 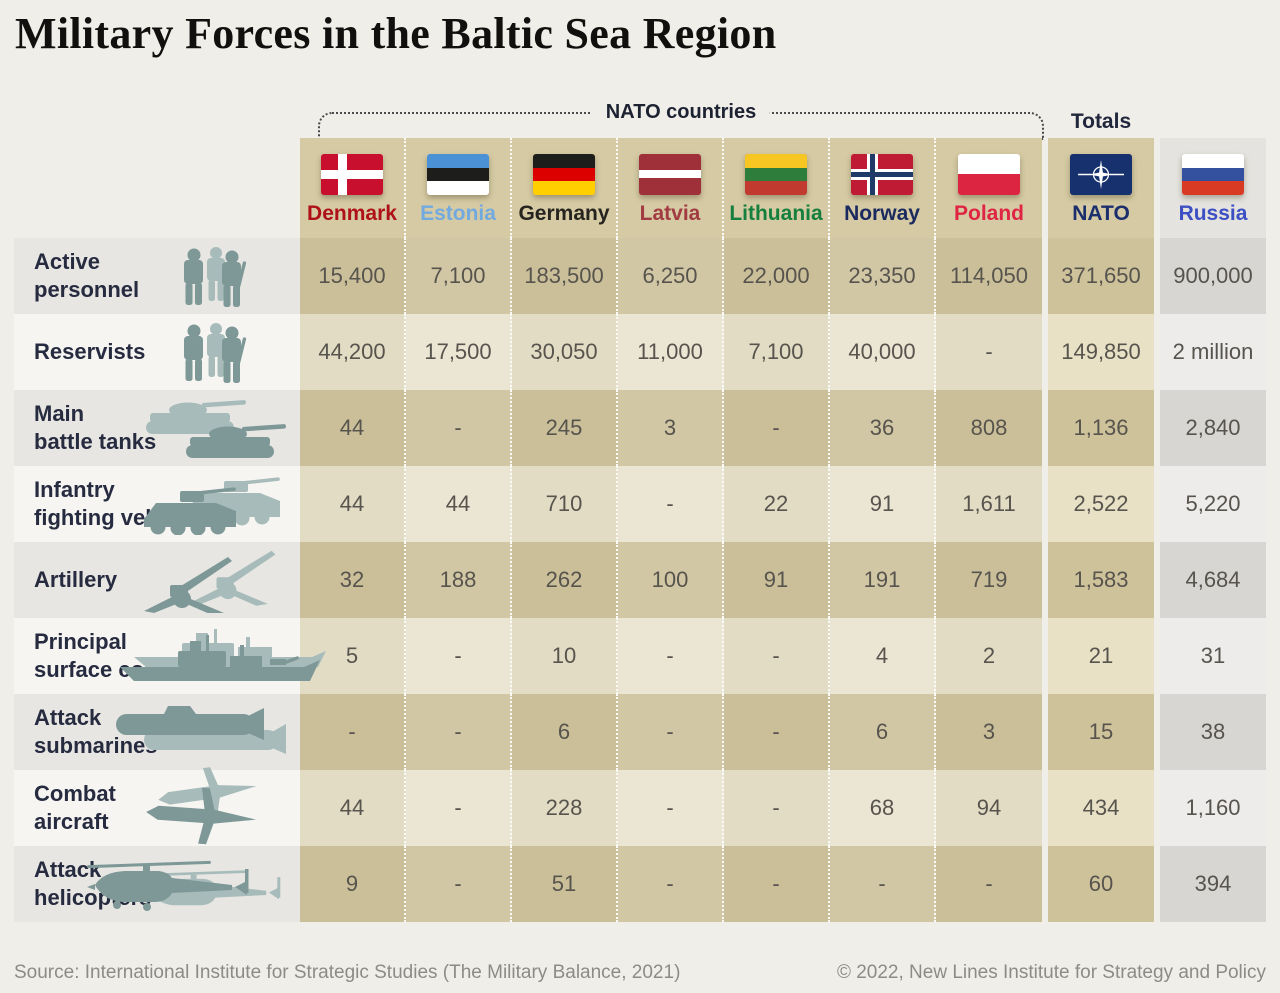 What do you see at coordinates (671, 188) in the screenshot?
I see `column-header-latvia: Latvia` at bounding box center [671, 188].